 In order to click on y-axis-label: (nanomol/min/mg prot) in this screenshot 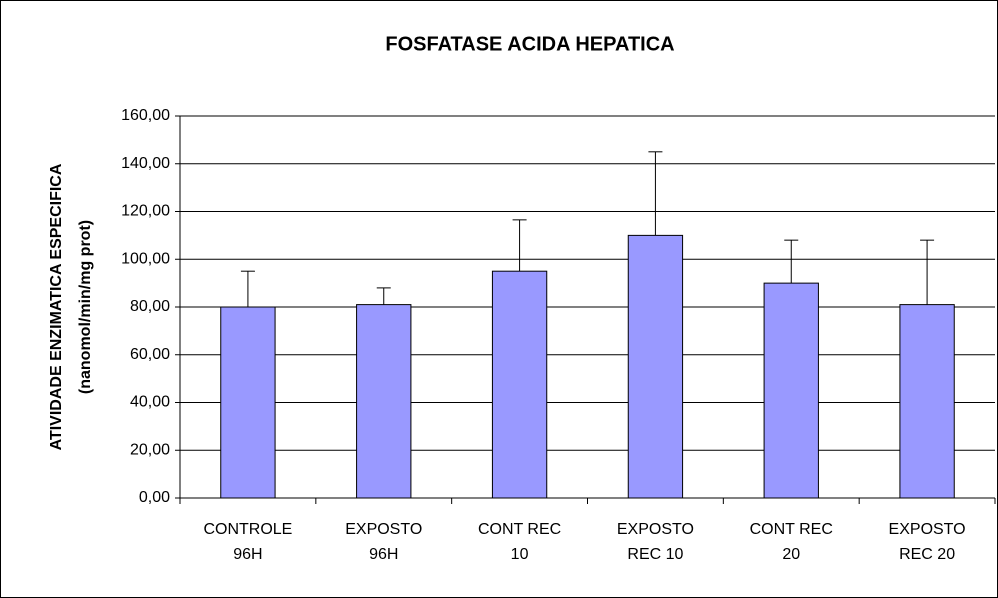, I will do `click(85, 307)`.